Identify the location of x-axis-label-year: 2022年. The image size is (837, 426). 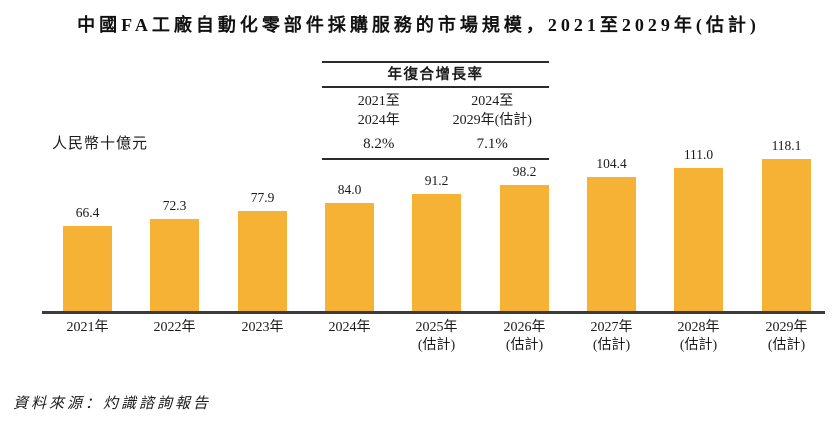
(174, 327).